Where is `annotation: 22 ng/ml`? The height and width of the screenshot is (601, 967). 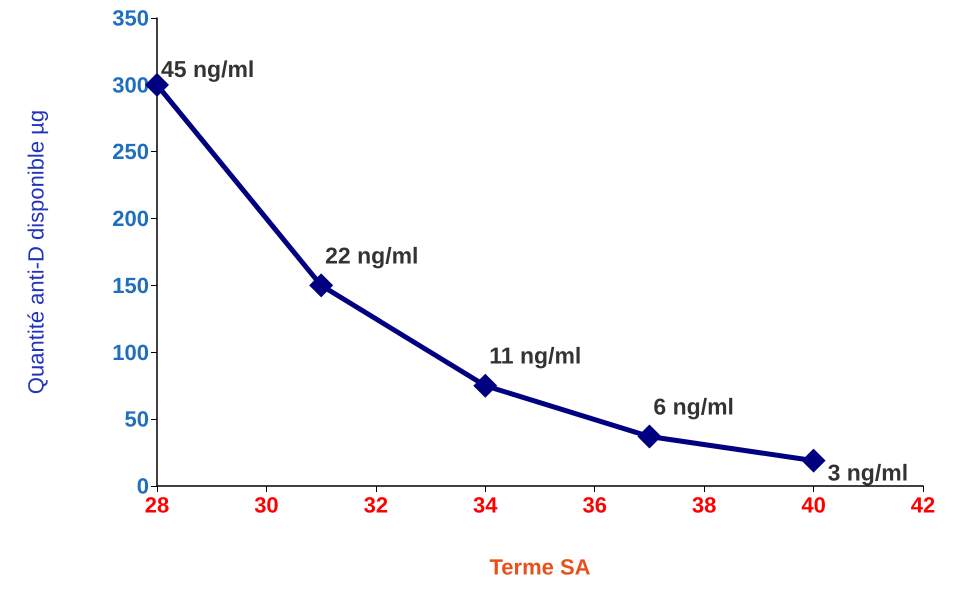 annotation: 22 ng/ml is located at coordinates (371, 255).